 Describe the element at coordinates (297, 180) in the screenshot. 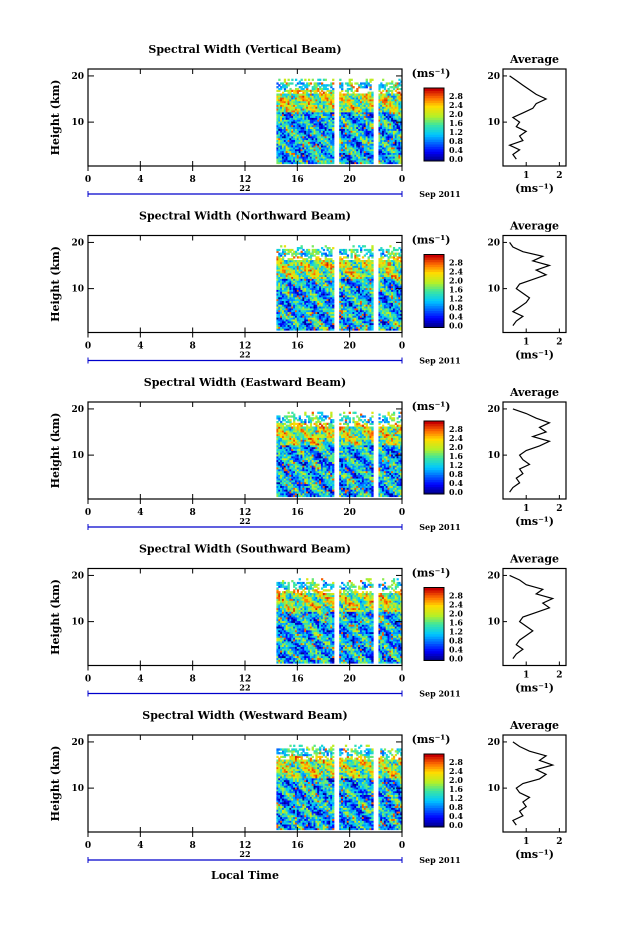

I see `x-tick-label: 16` at that location.